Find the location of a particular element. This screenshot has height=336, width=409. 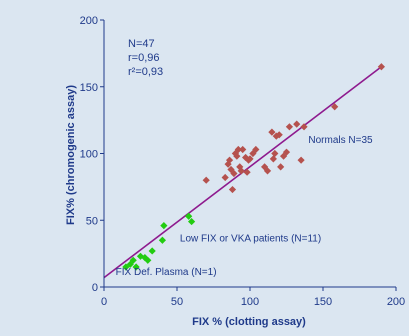

annotation-label: Low FIX or VKA patients (N=11) is located at coordinates (250, 239).